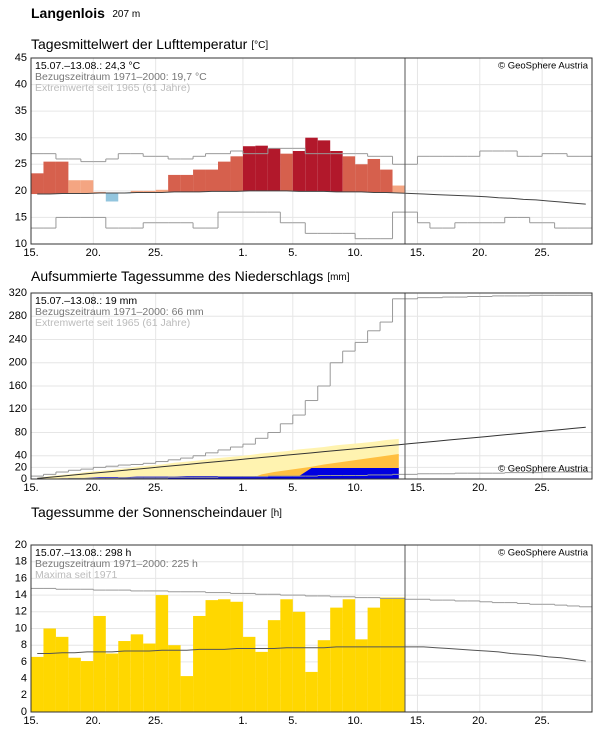 The height and width of the screenshot is (729, 596). Describe the element at coordinates (21, 595) in the screenshot. I see `y-tick-label: 14` at that location.